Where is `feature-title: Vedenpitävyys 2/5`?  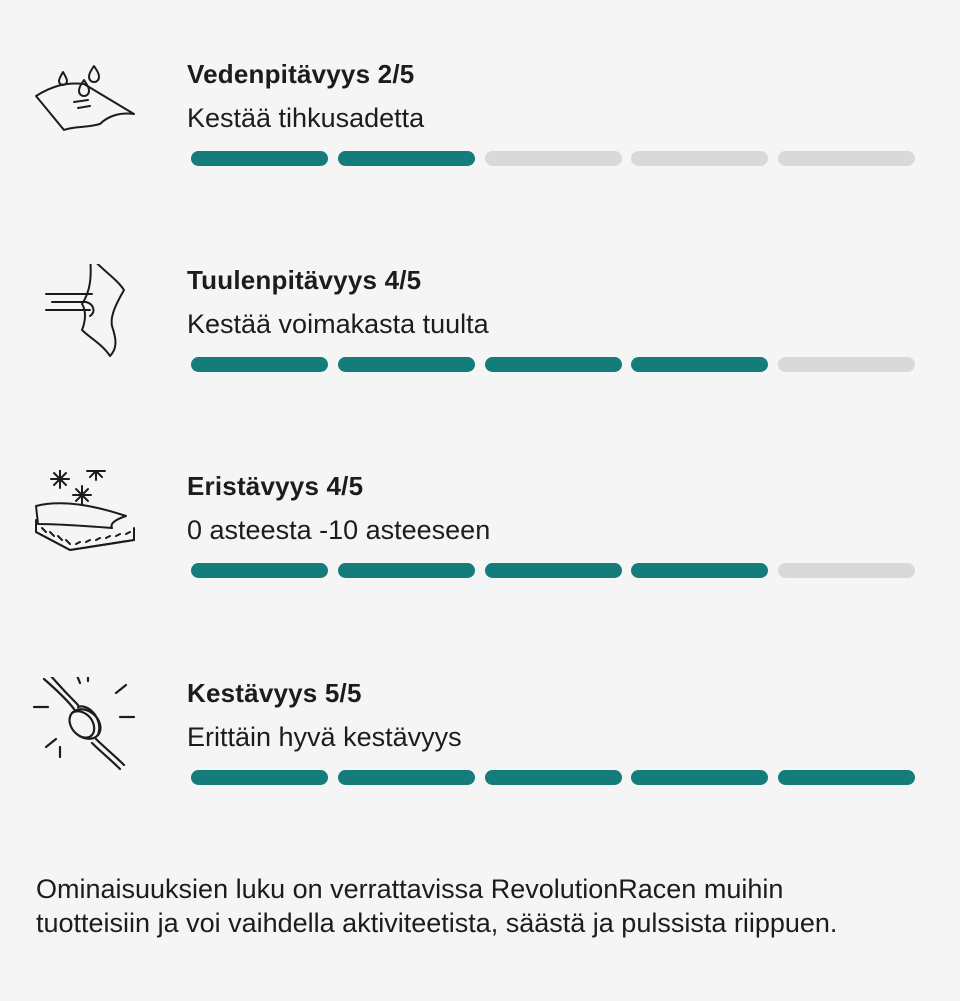
feature-title: Vedenpitävyys 2/5 is located at coordinates (301, 74).